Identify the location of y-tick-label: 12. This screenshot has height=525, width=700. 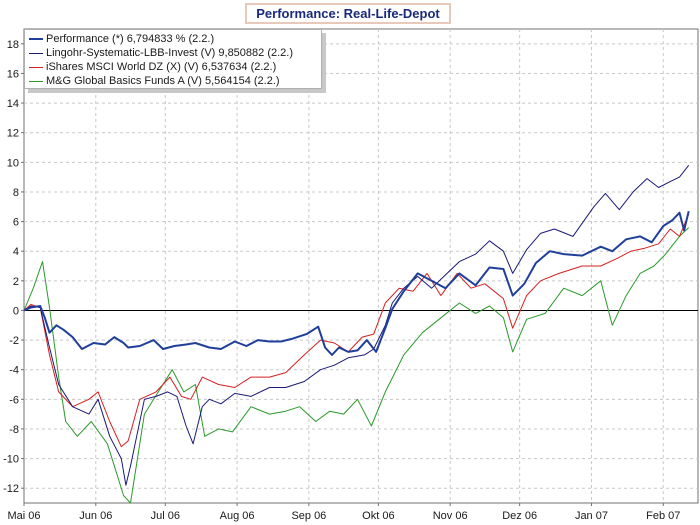
(13, 134).